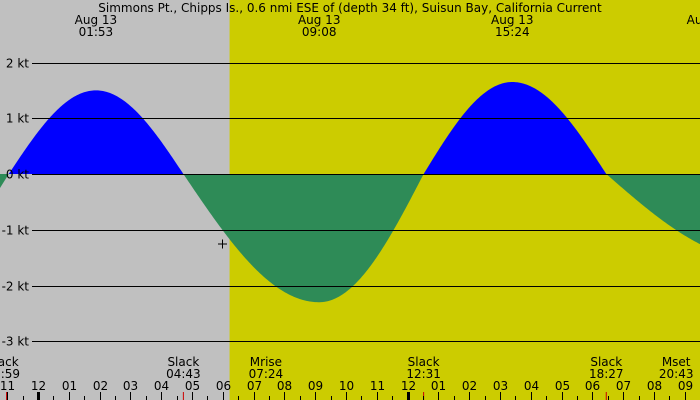 The image size is (700, 400). I want to click on bottom-event-time: 07:24, so click(266, 374).